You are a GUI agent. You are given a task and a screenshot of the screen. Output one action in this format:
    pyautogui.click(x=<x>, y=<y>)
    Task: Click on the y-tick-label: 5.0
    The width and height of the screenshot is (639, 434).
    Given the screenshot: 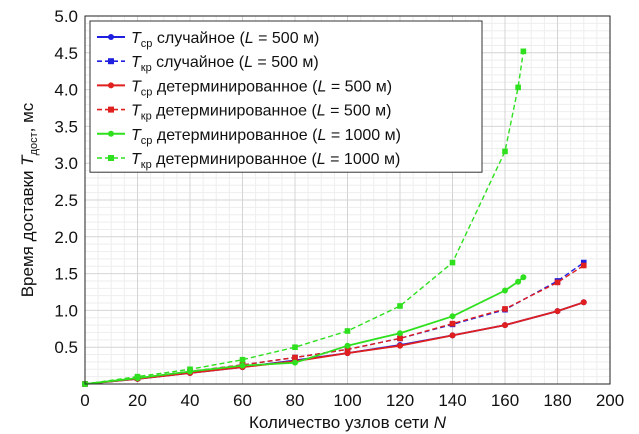 What is the action you would take?
    pyautogui.click(x=66, y=16)
    